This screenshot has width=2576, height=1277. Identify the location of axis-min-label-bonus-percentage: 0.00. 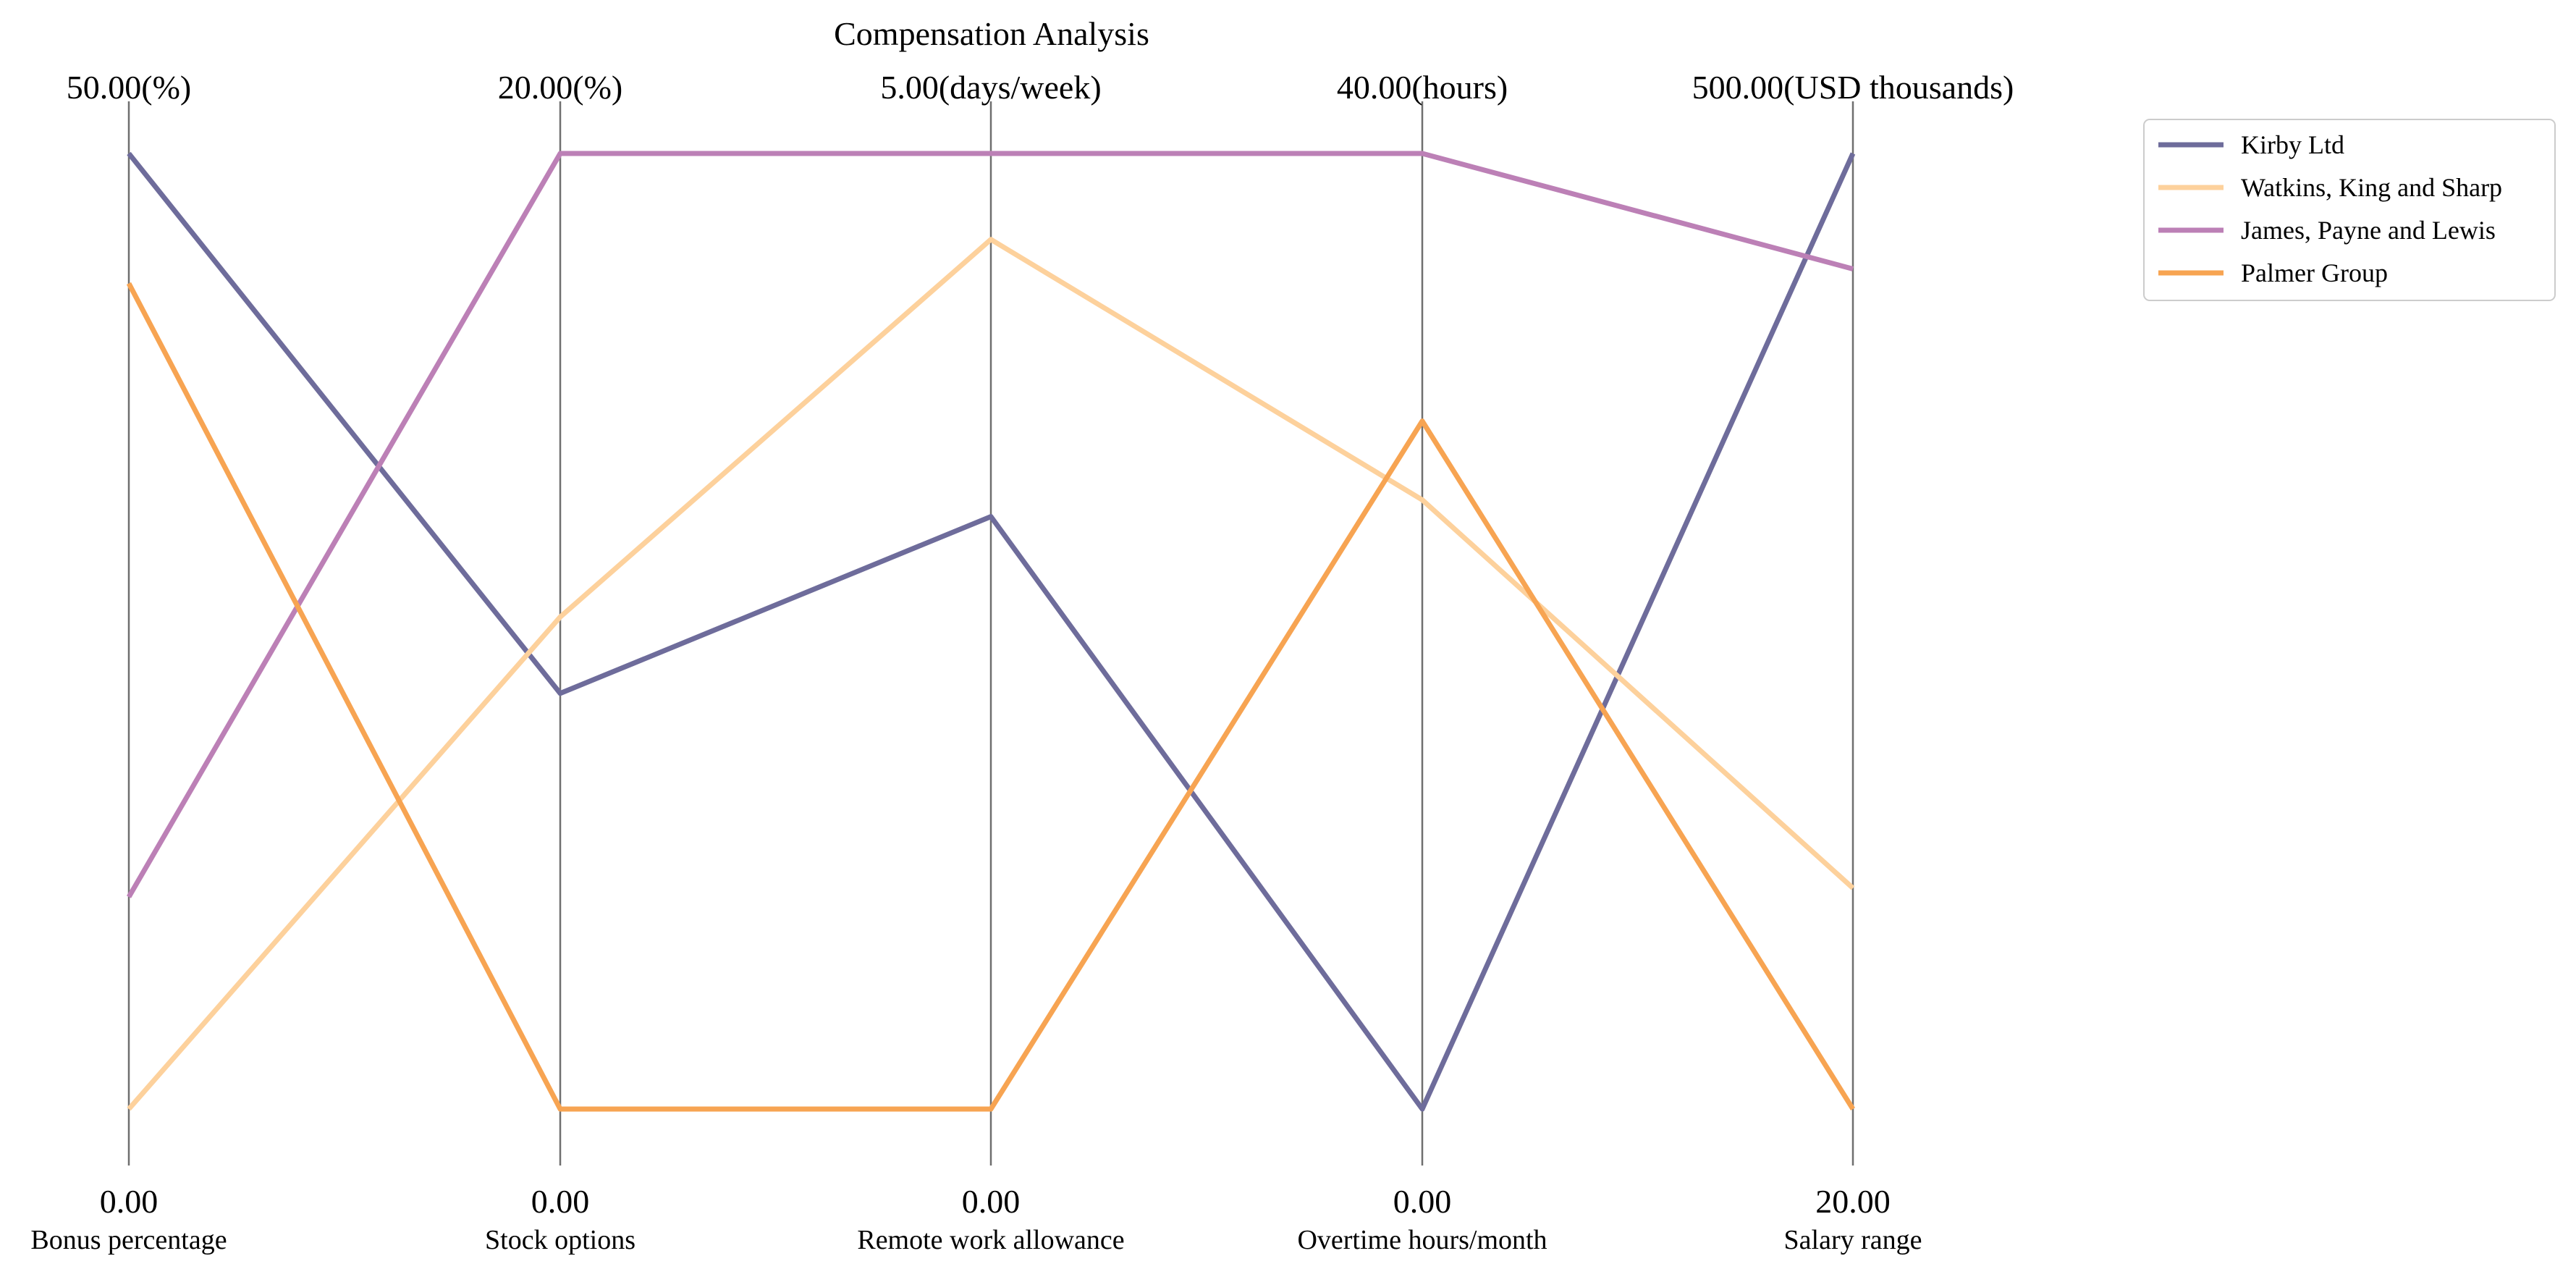
(130, 1201).